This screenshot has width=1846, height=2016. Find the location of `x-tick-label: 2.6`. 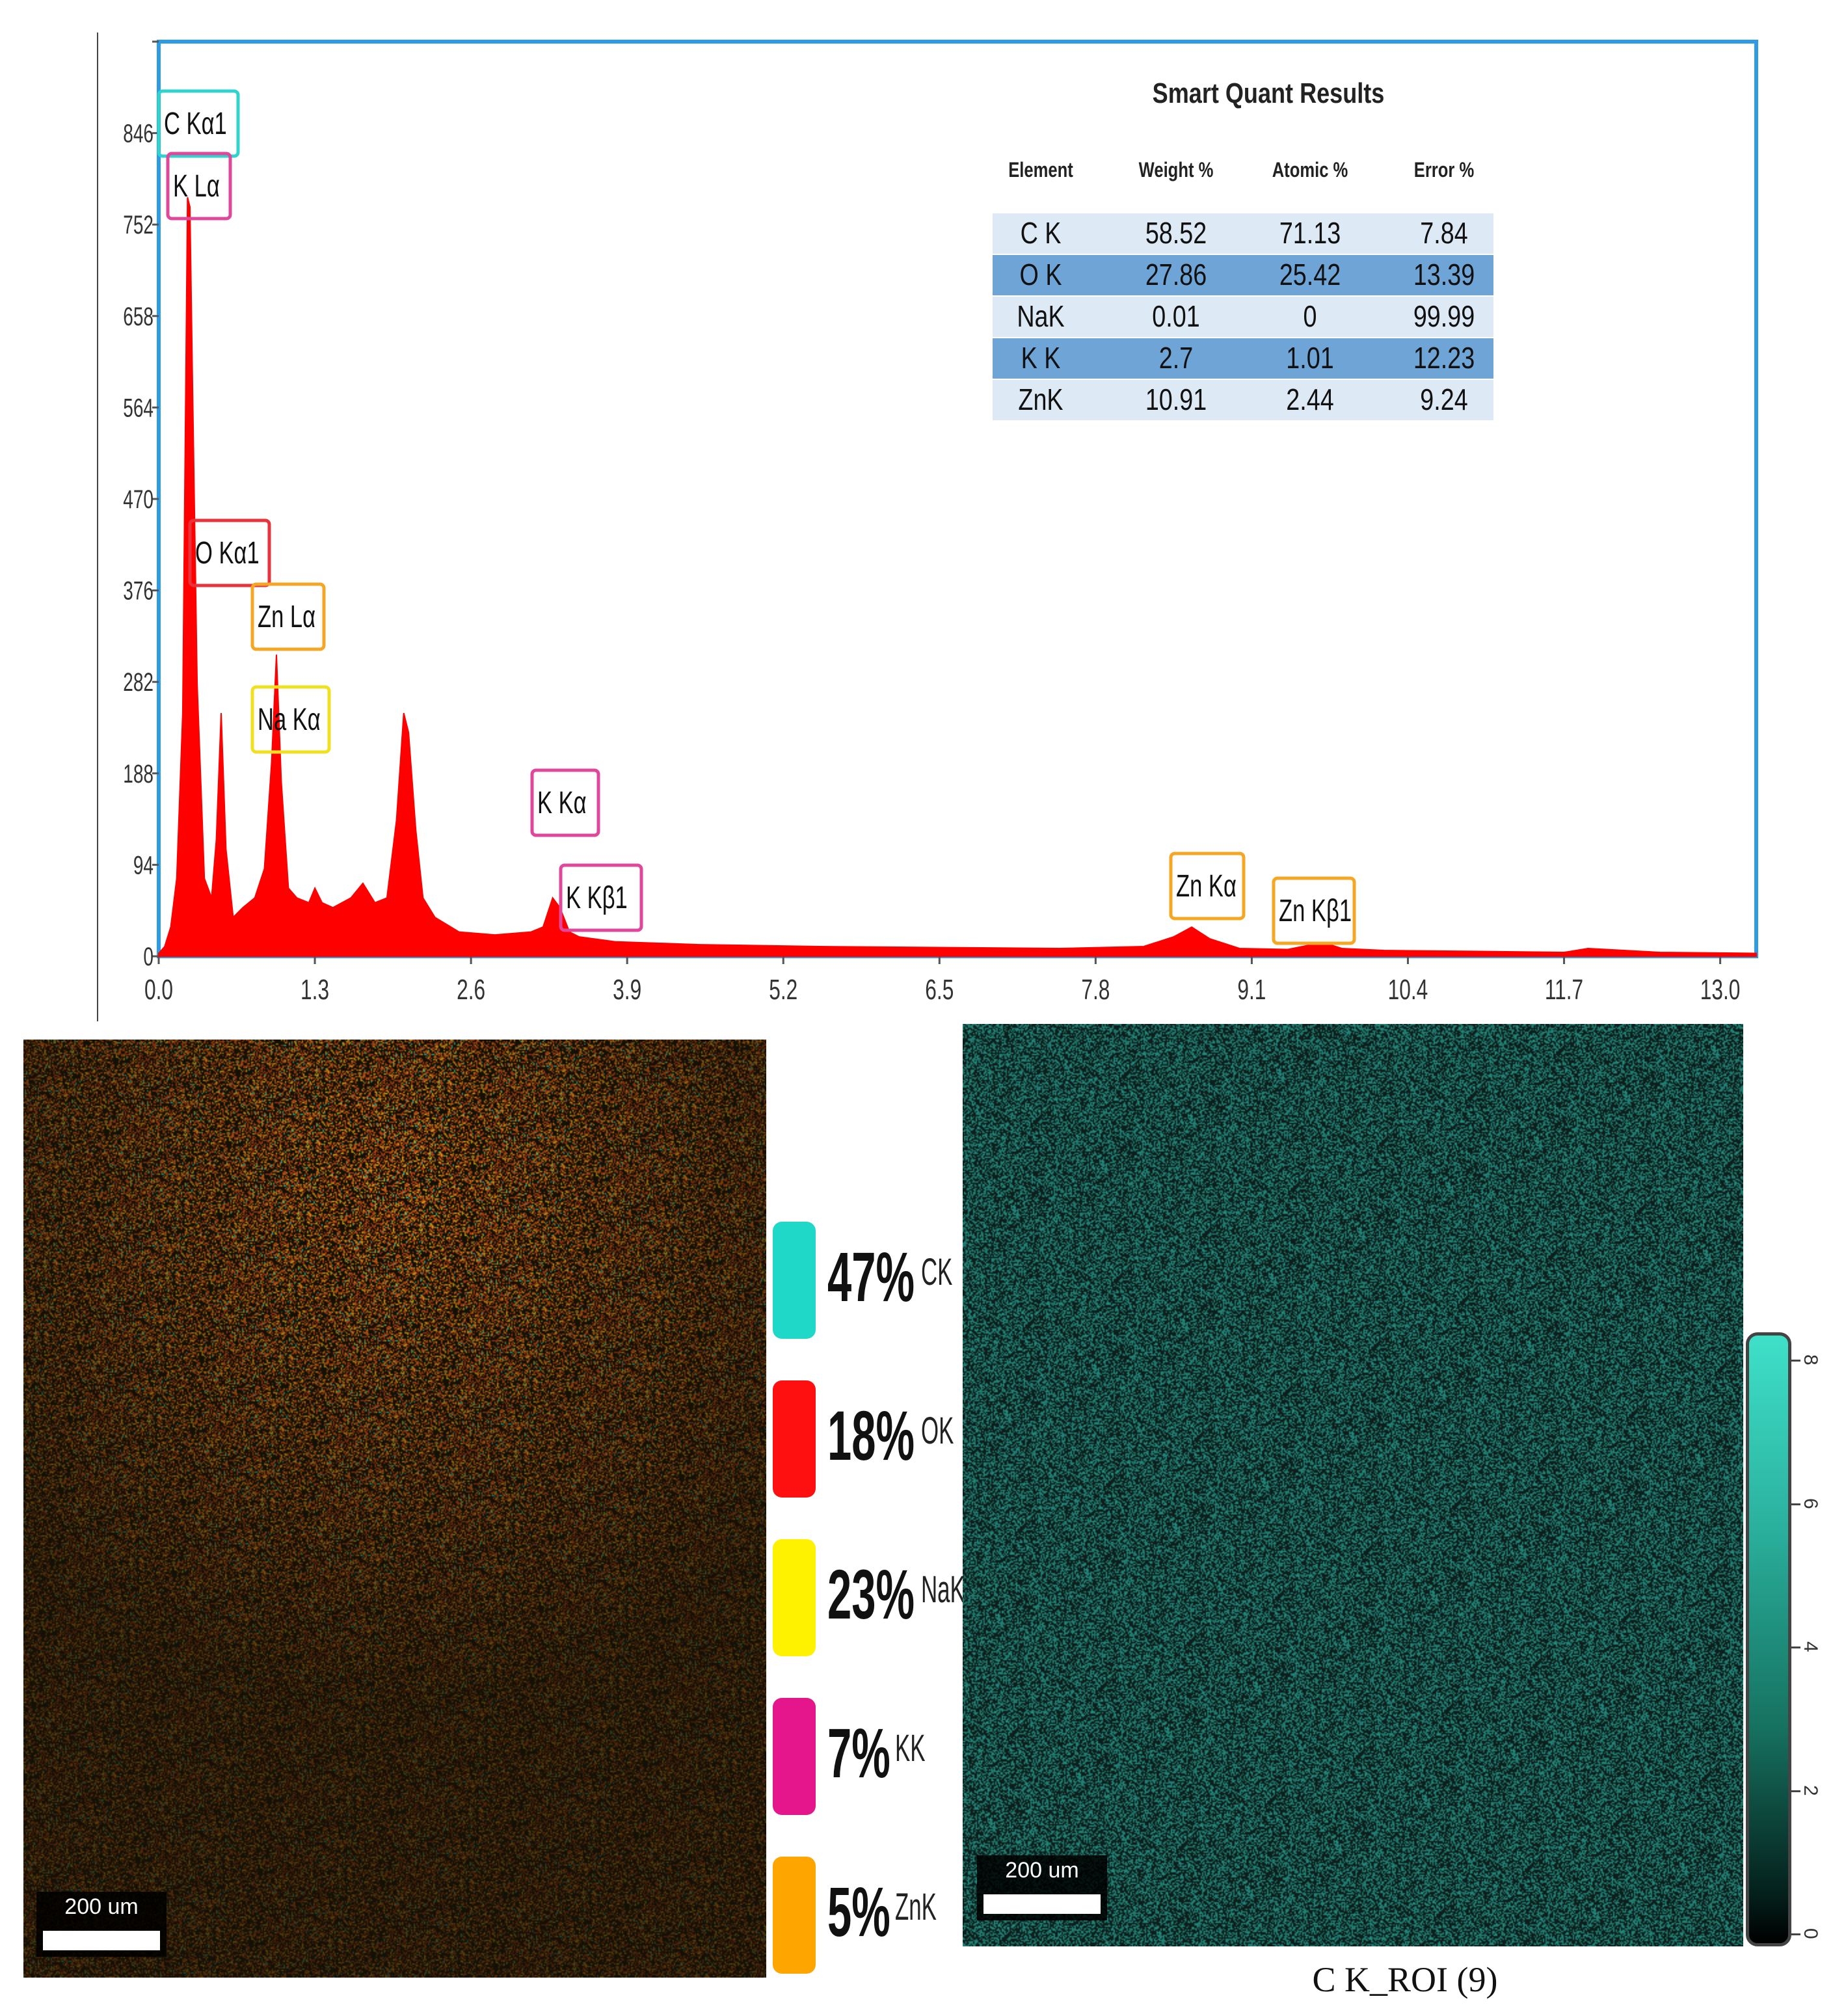

x-tick-label: 2.6 is located at coordinates (471, 990).